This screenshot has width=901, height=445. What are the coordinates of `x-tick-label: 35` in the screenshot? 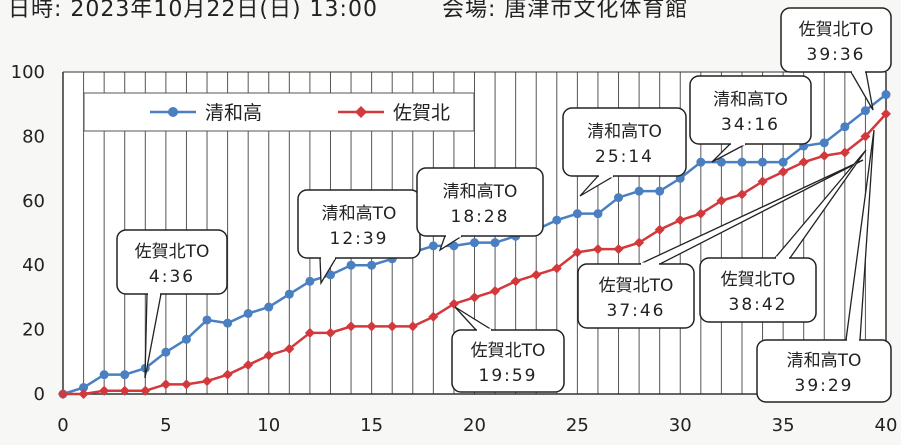 It's located at (783, 425).